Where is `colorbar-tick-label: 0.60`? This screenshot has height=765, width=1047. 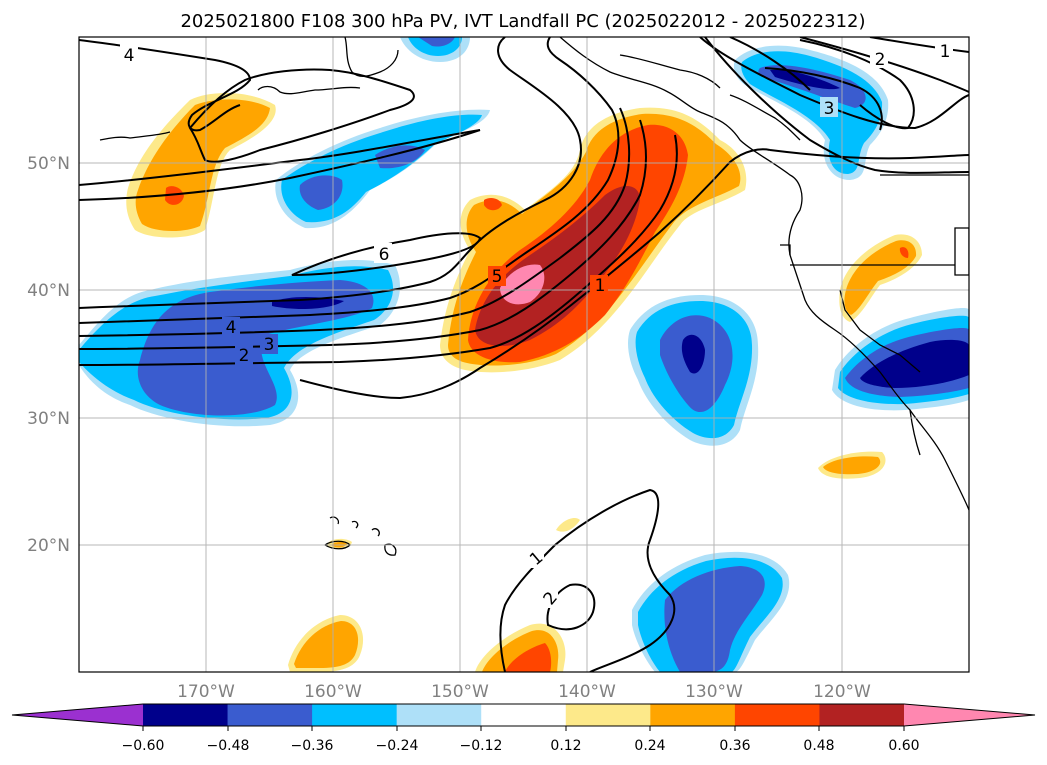 colorbar-tick-label: 0.60 is located at coordinates (903, 746).